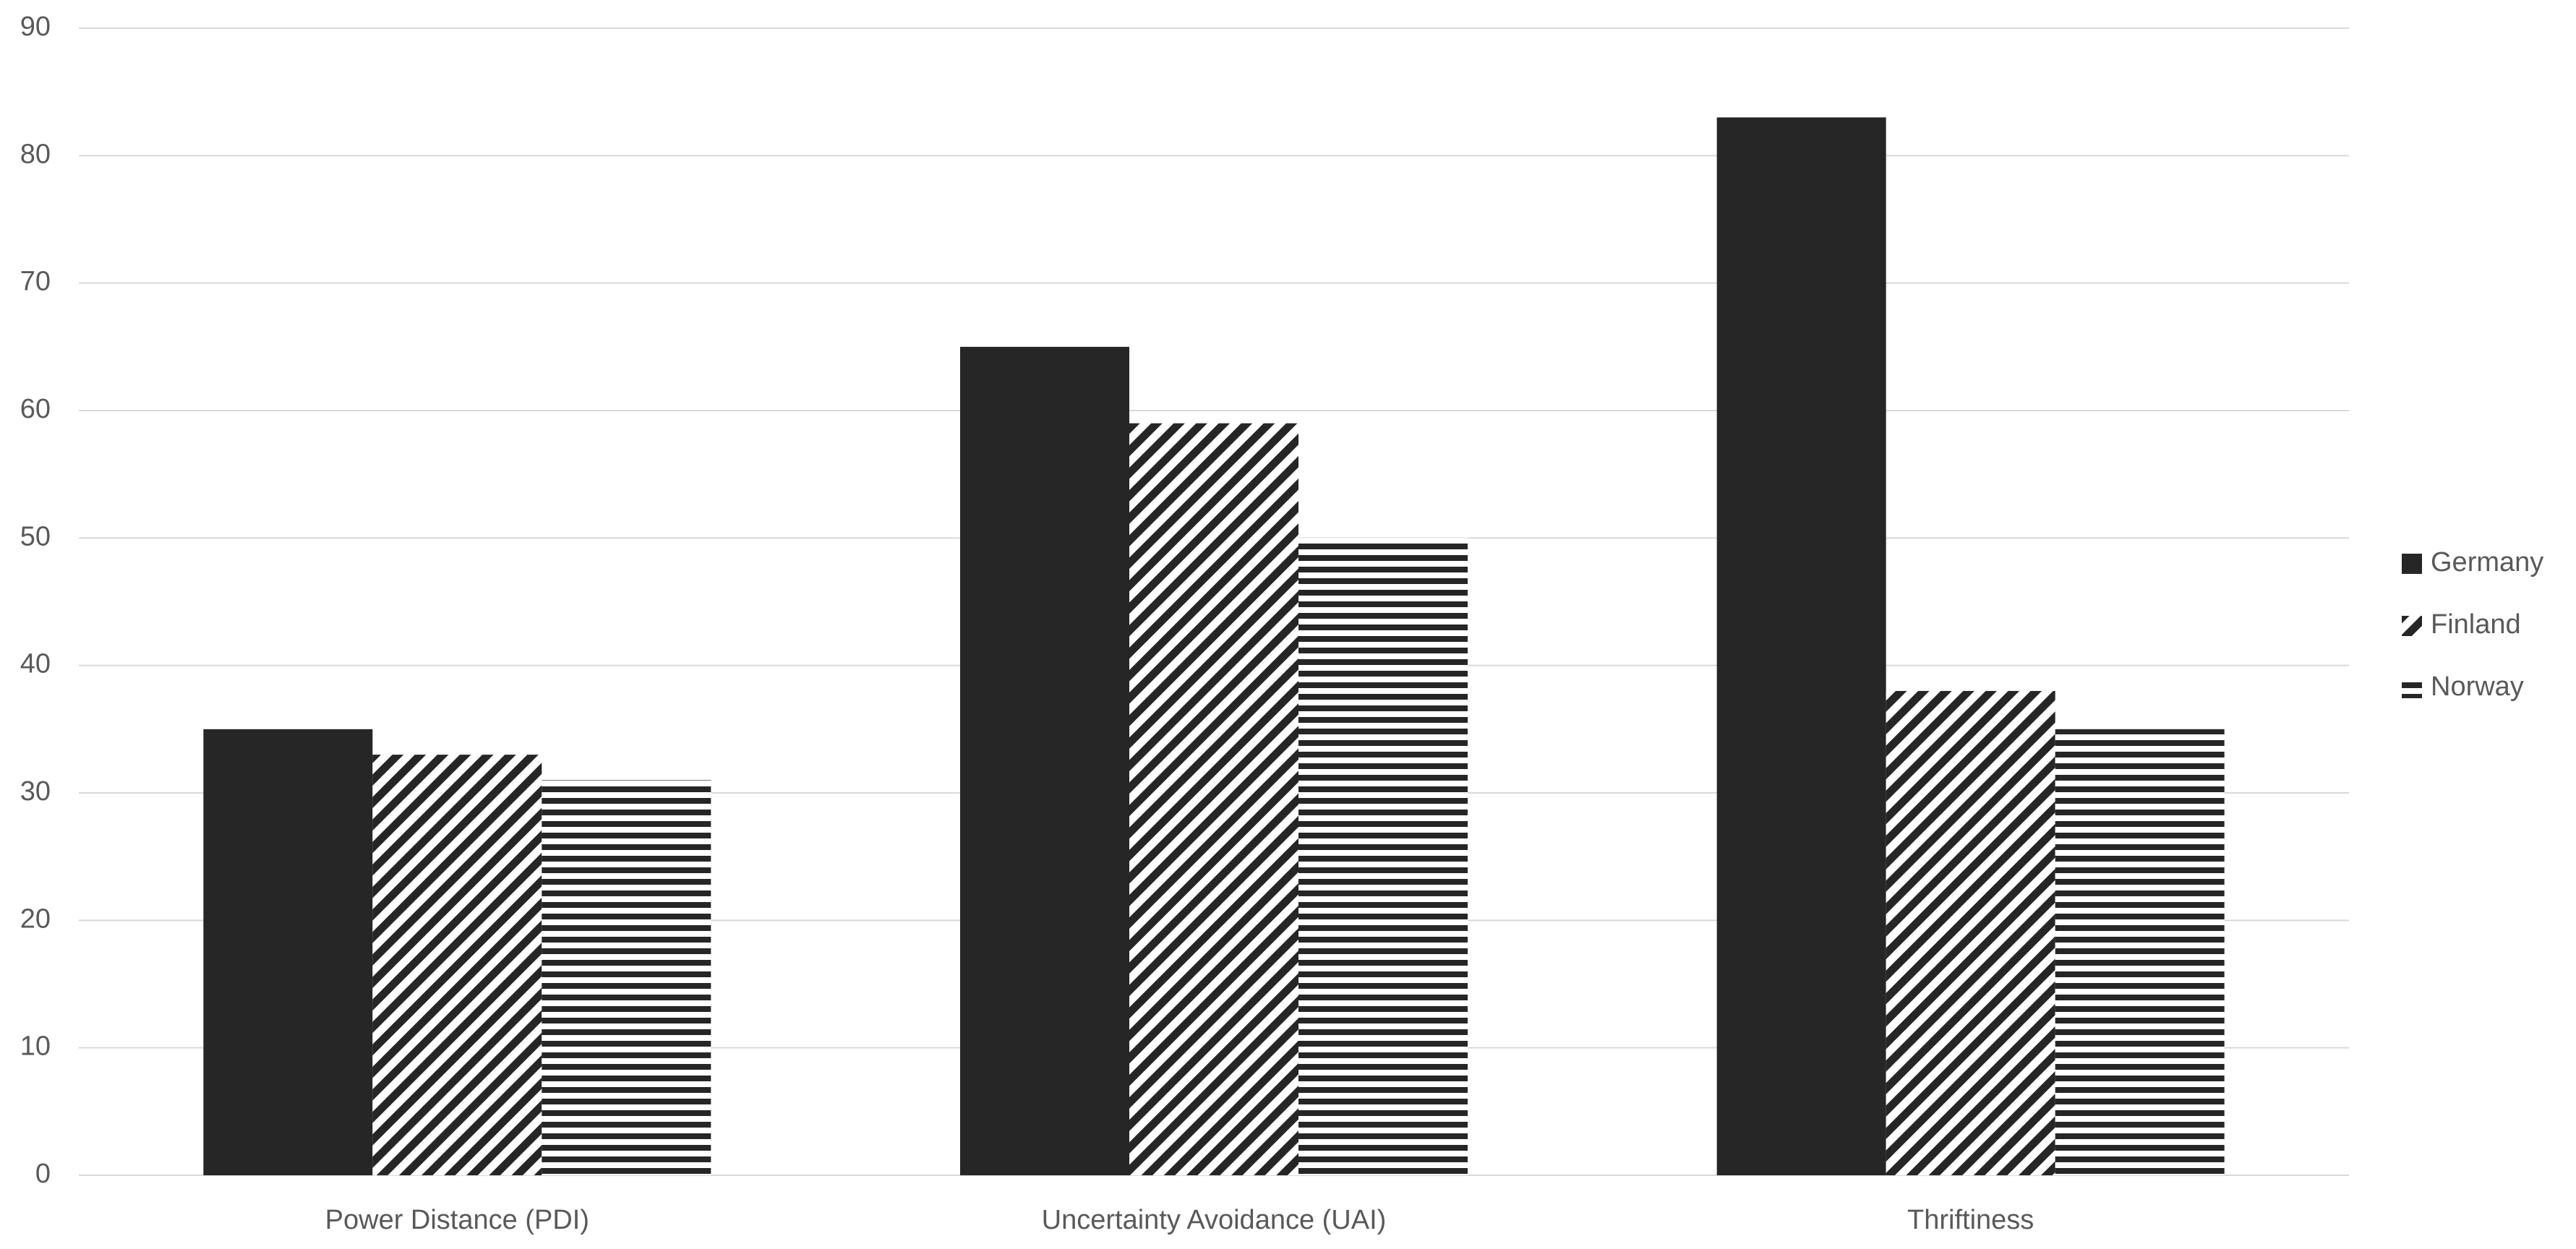  What do you see at coordinates (35, 27) in the screenshot?
I see `y-tick-label: 90` at bounding box center [35, 27].